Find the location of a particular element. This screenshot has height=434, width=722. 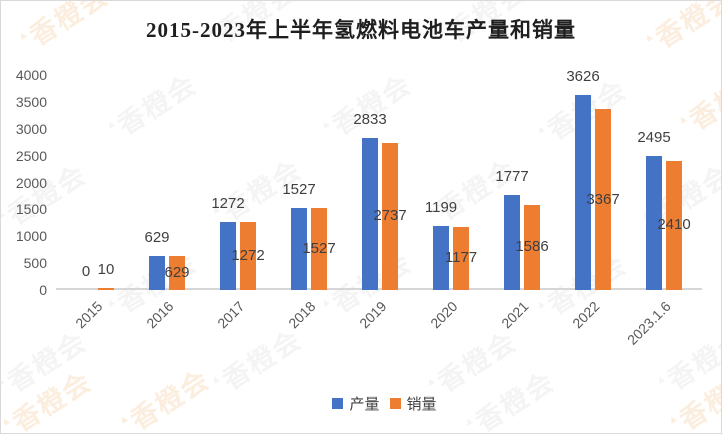

x-tick-label: 2016 is located at coordinates (159, 315).